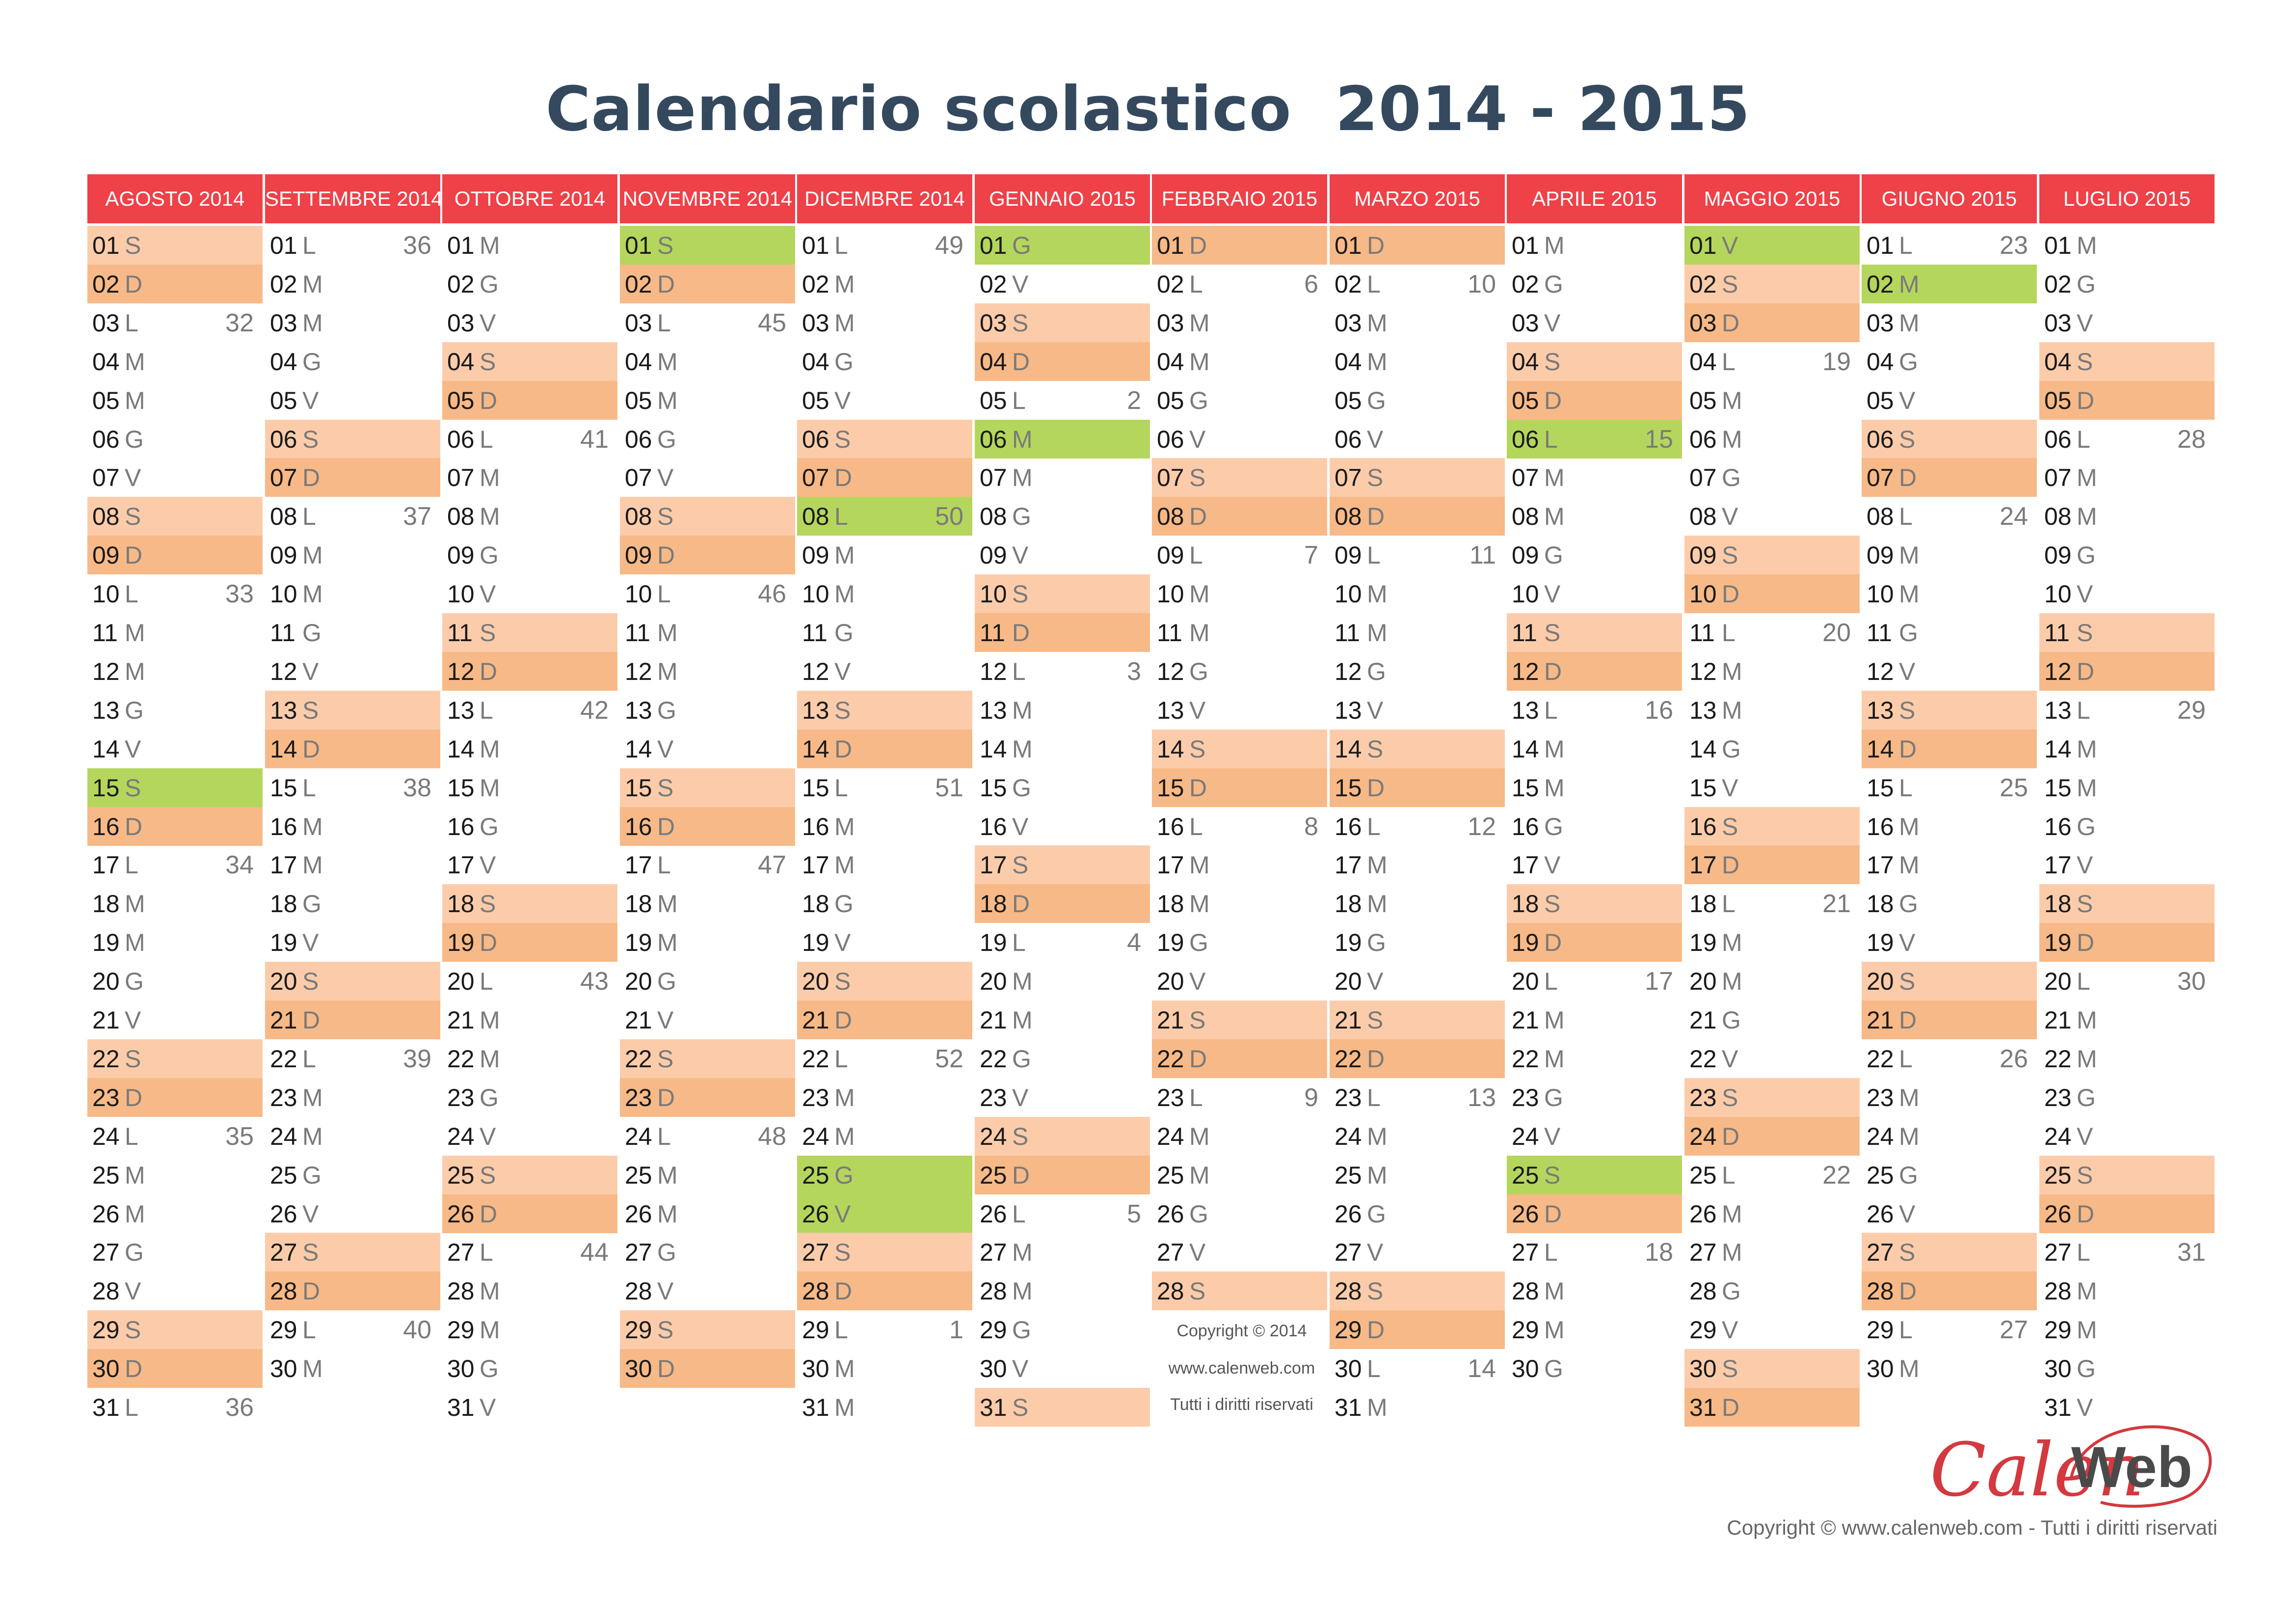  Describe the element at coordinates (1063, 1058) in the screenshot. I see `day-cell: 22 G` at that location.